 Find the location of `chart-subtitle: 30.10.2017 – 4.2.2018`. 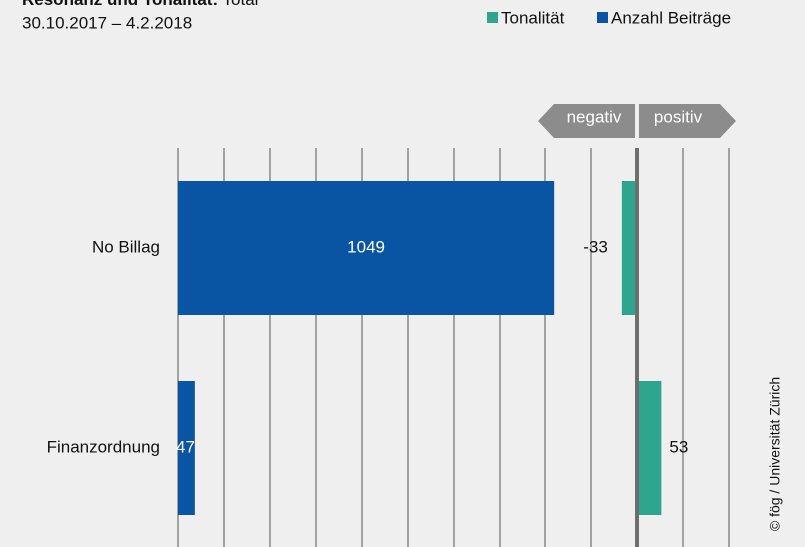

chart-subtitle: 30.10.2017 – 4.2.2018 is located at coordinates (107, 22).